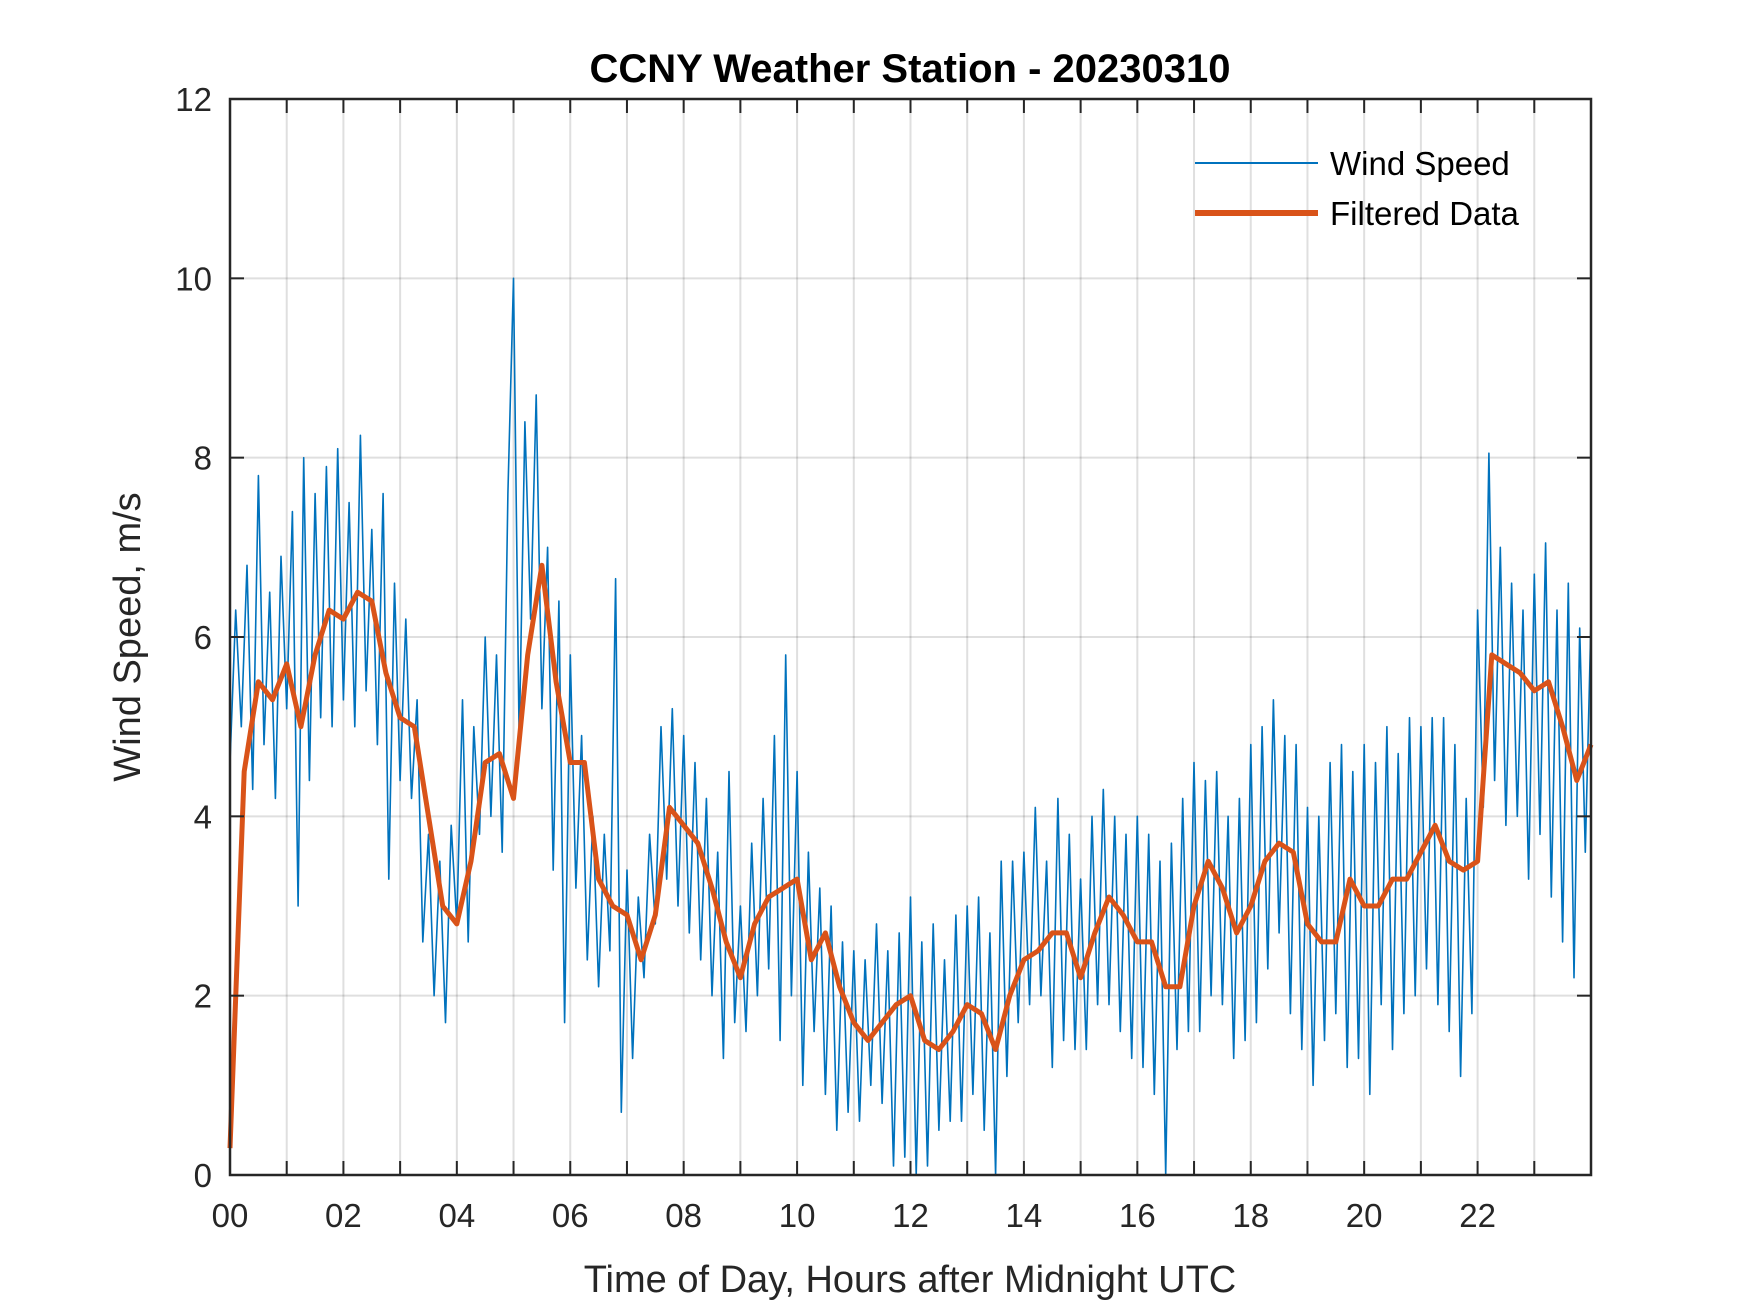 Image resolution: width=1750 pixels, height=1313 pixels. Describe the element at coordinates (570, 1215) in the screenshot. I see `x-tick-label: 06` at that location.